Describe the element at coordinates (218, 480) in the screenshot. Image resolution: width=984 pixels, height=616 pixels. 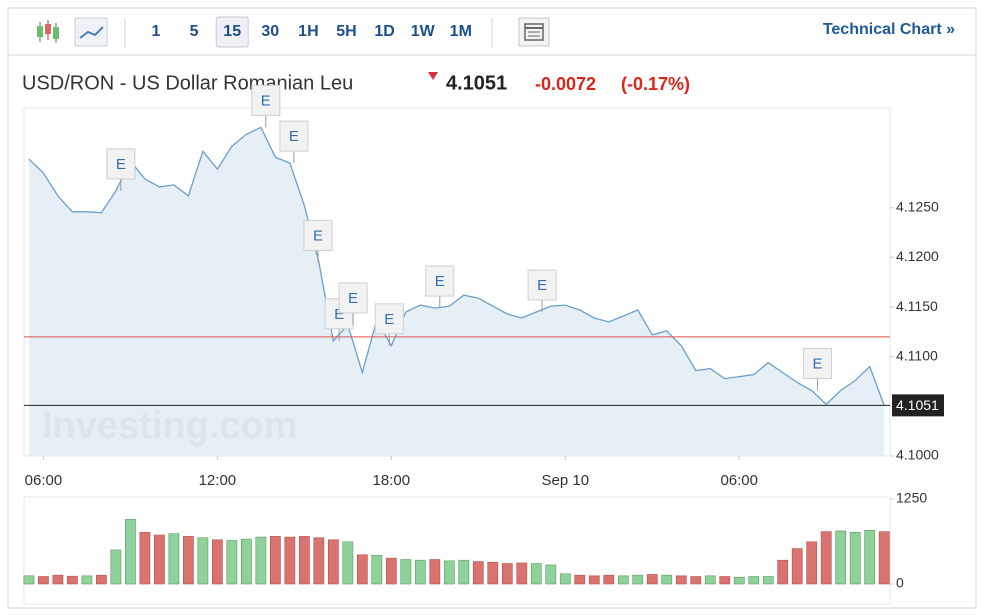
I see `x-tick-label: 12:00` at that location.